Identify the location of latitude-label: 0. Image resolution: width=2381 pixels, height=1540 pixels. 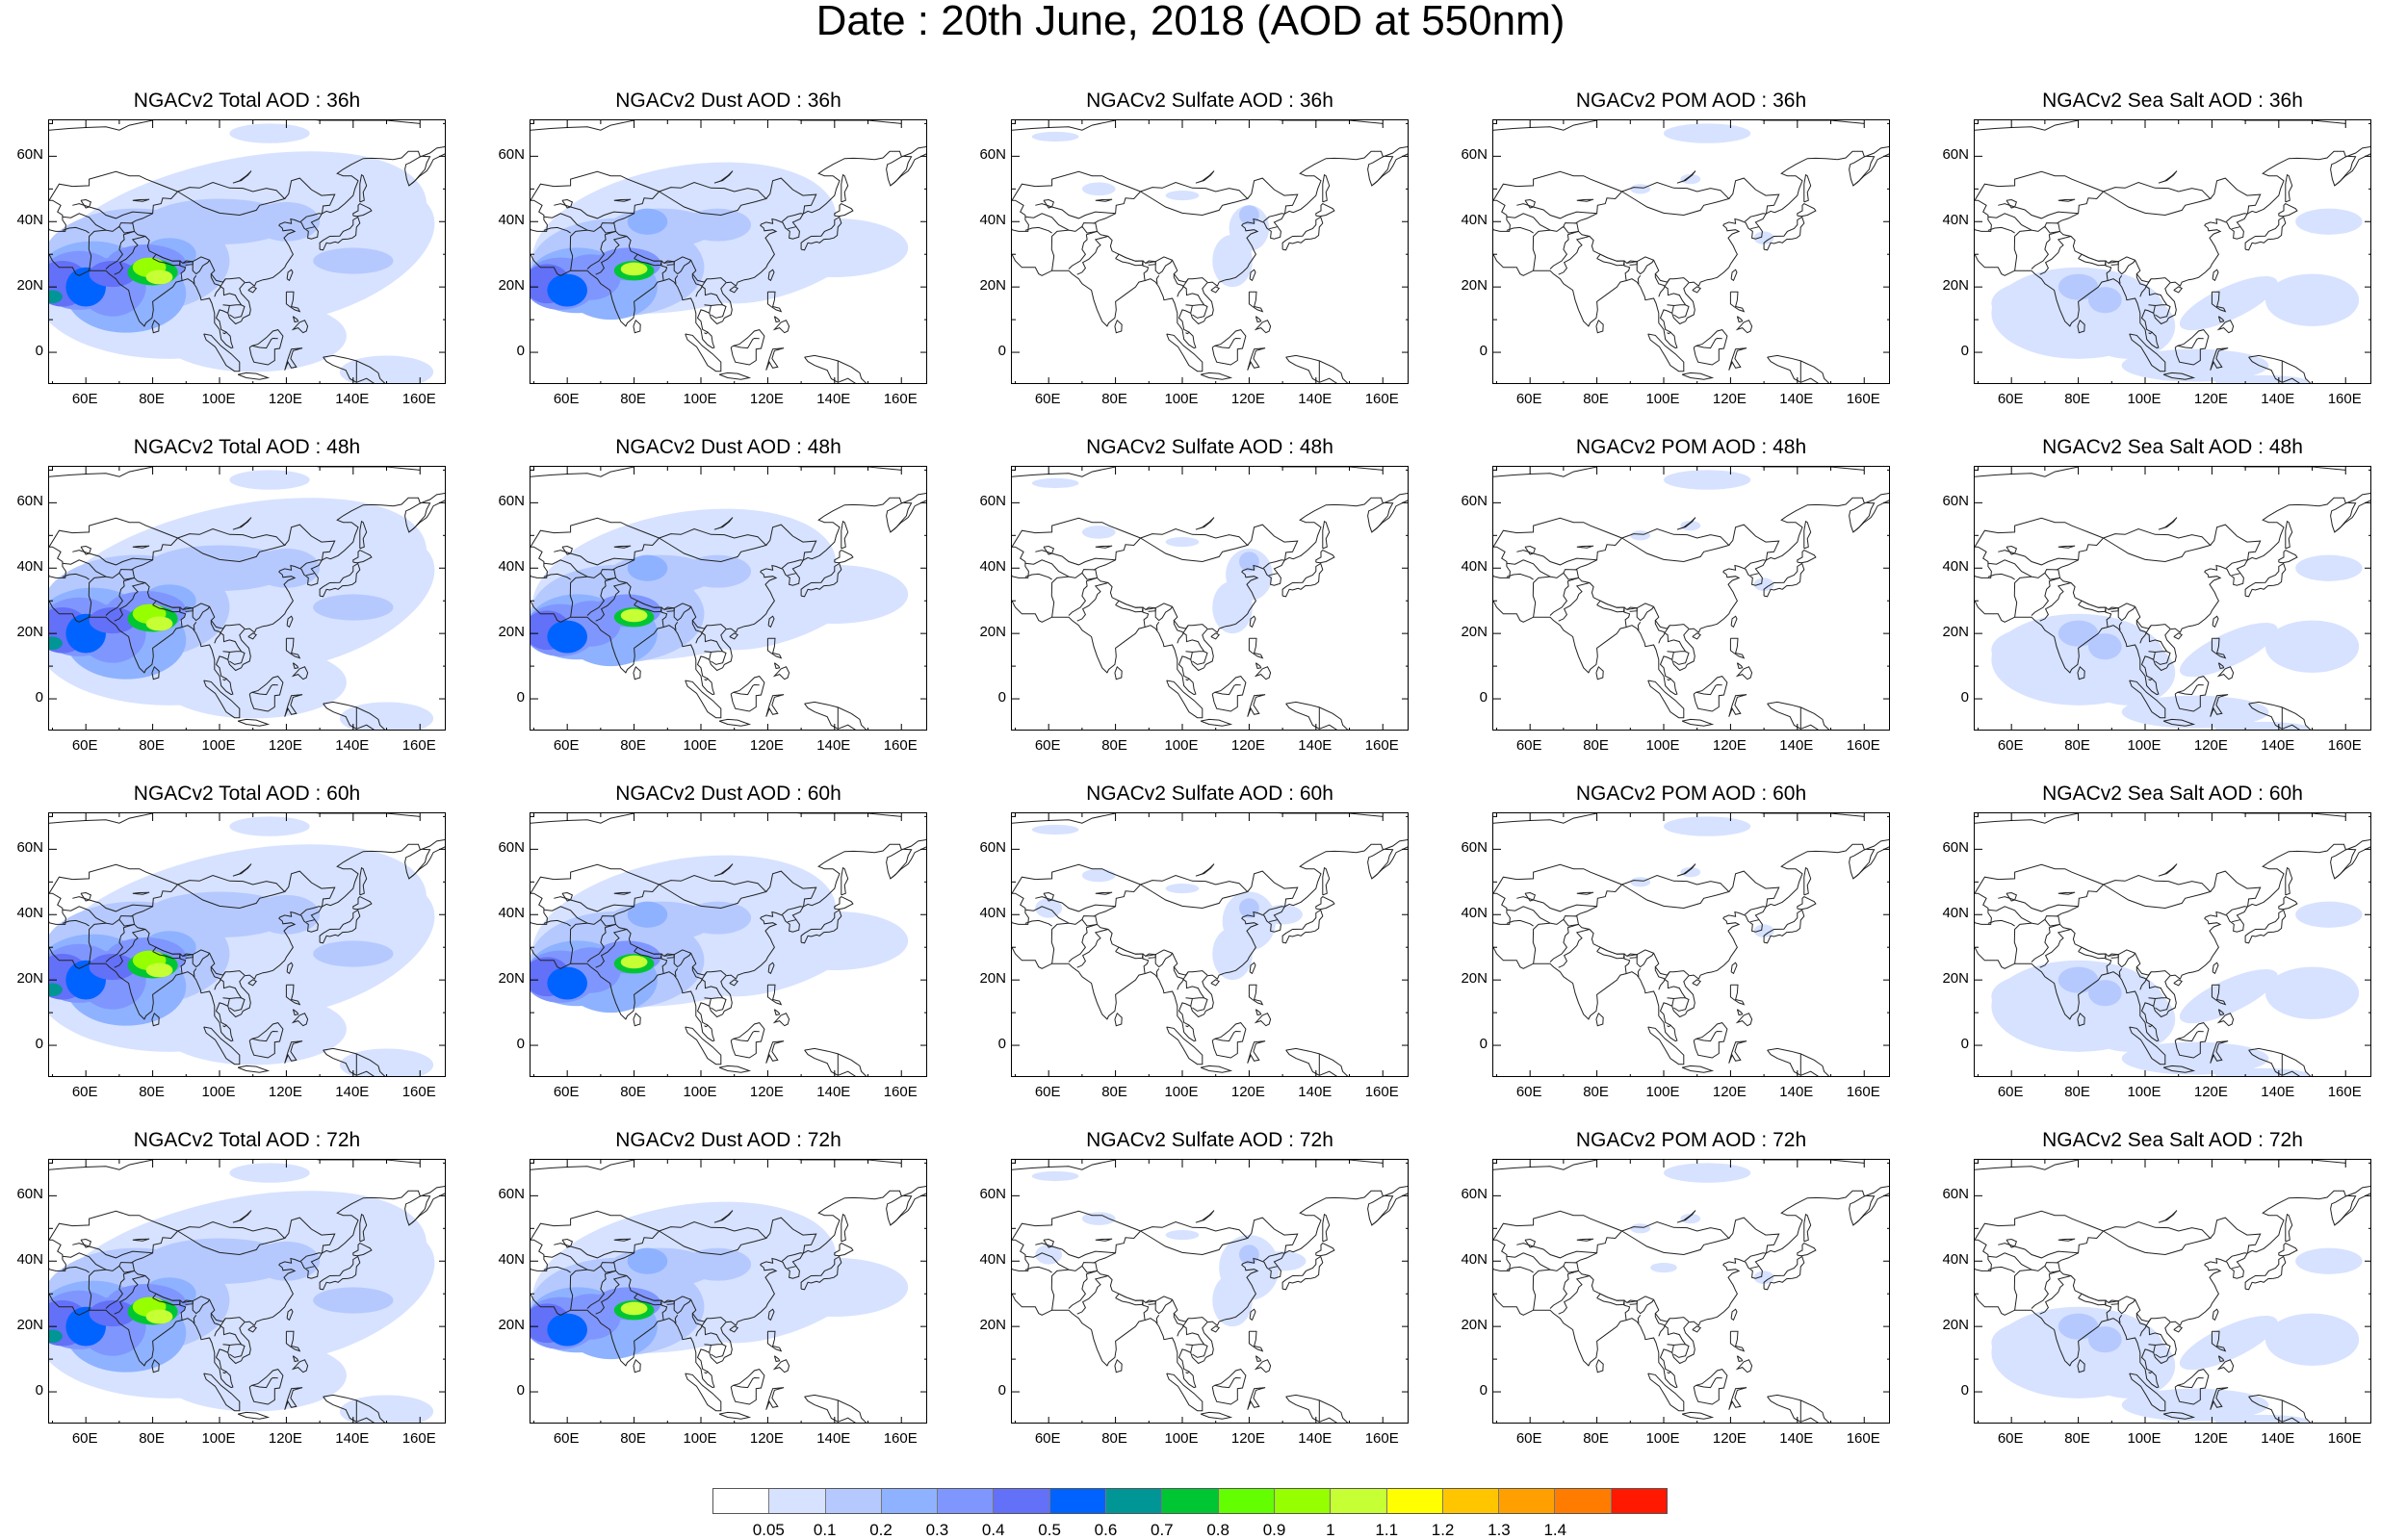
(1964, 1390).